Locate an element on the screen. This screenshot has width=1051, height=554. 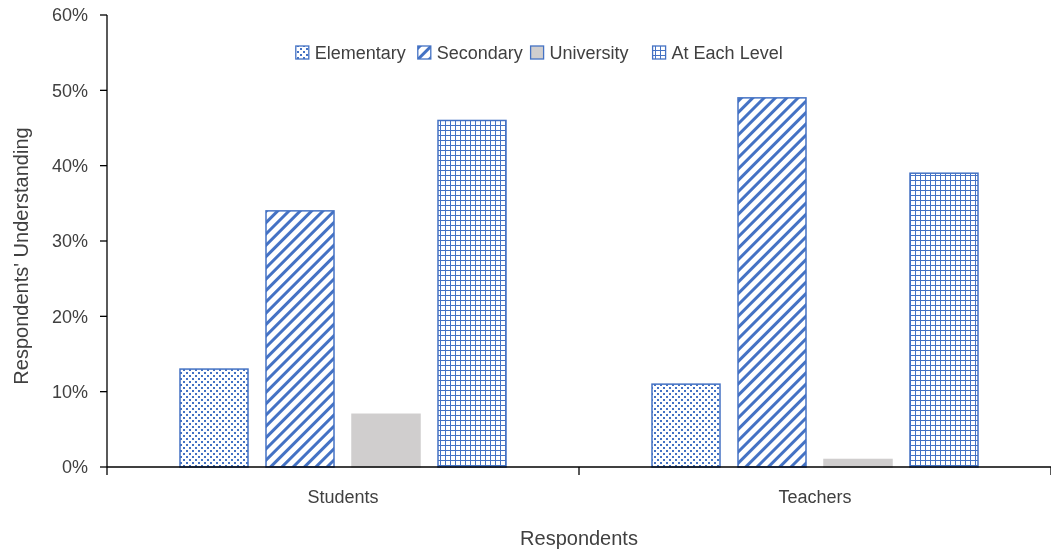
y-tick-label: 40% is located at coordinates (69, 165).